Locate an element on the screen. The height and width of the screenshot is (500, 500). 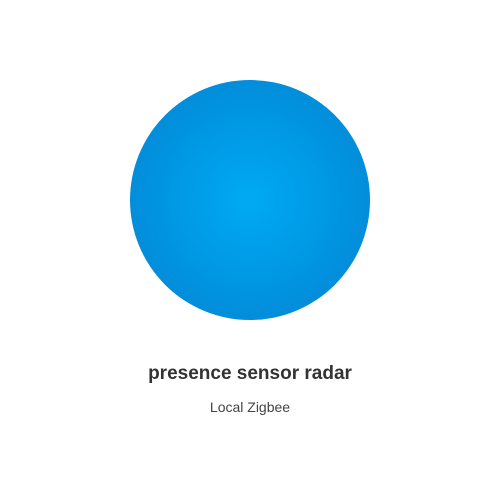
device-subtitle: Local Zigbee is located at coordinates (250, 407).